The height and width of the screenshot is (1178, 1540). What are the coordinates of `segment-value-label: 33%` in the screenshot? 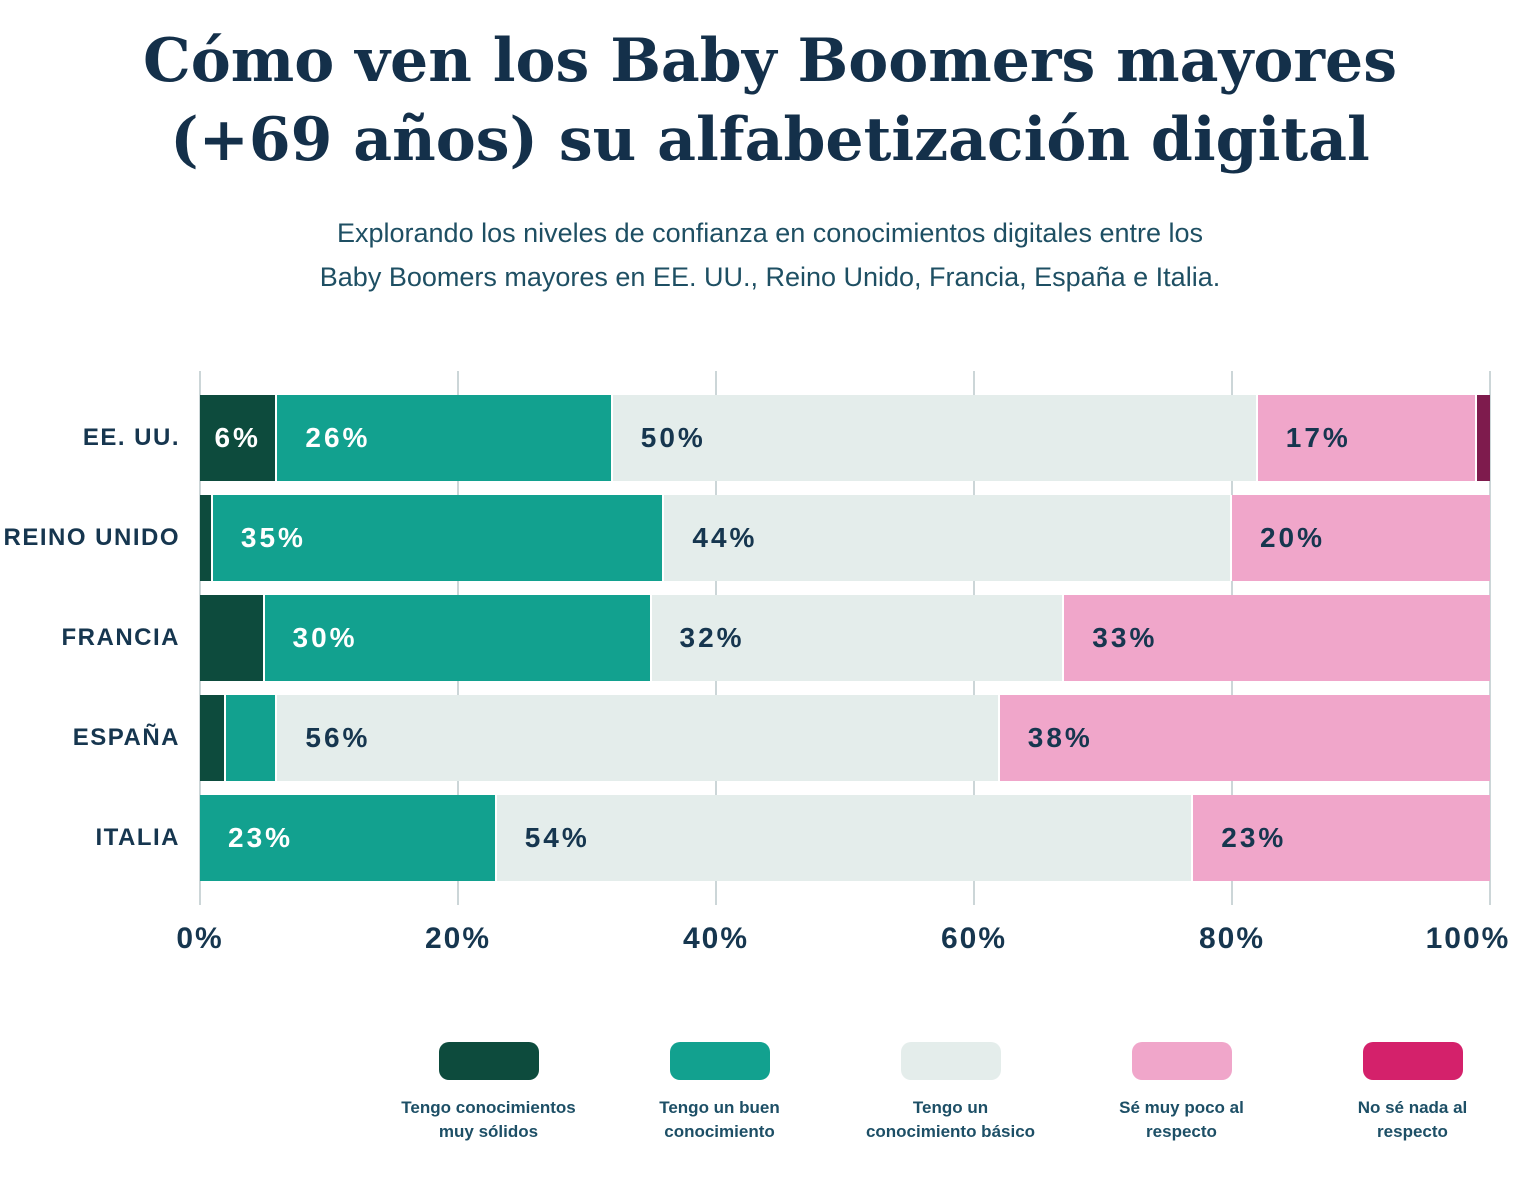 It's located at (1125, 637).